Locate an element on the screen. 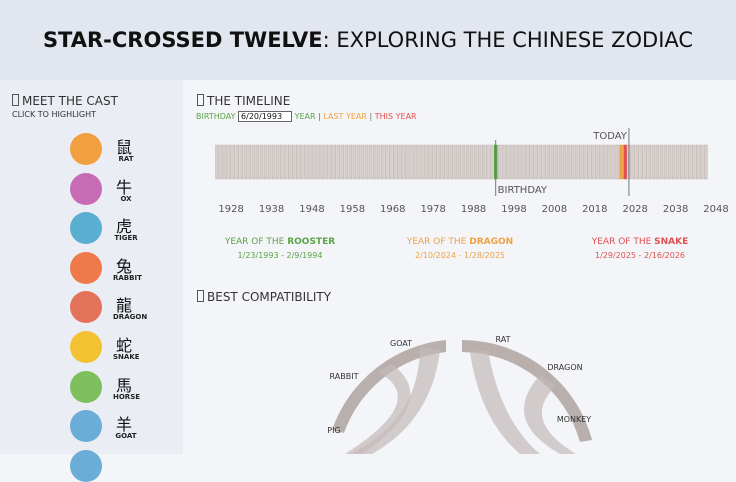 This screenshot has height=482, width=736. x-tick-label: 1968 is located at coordinates (392, 209).